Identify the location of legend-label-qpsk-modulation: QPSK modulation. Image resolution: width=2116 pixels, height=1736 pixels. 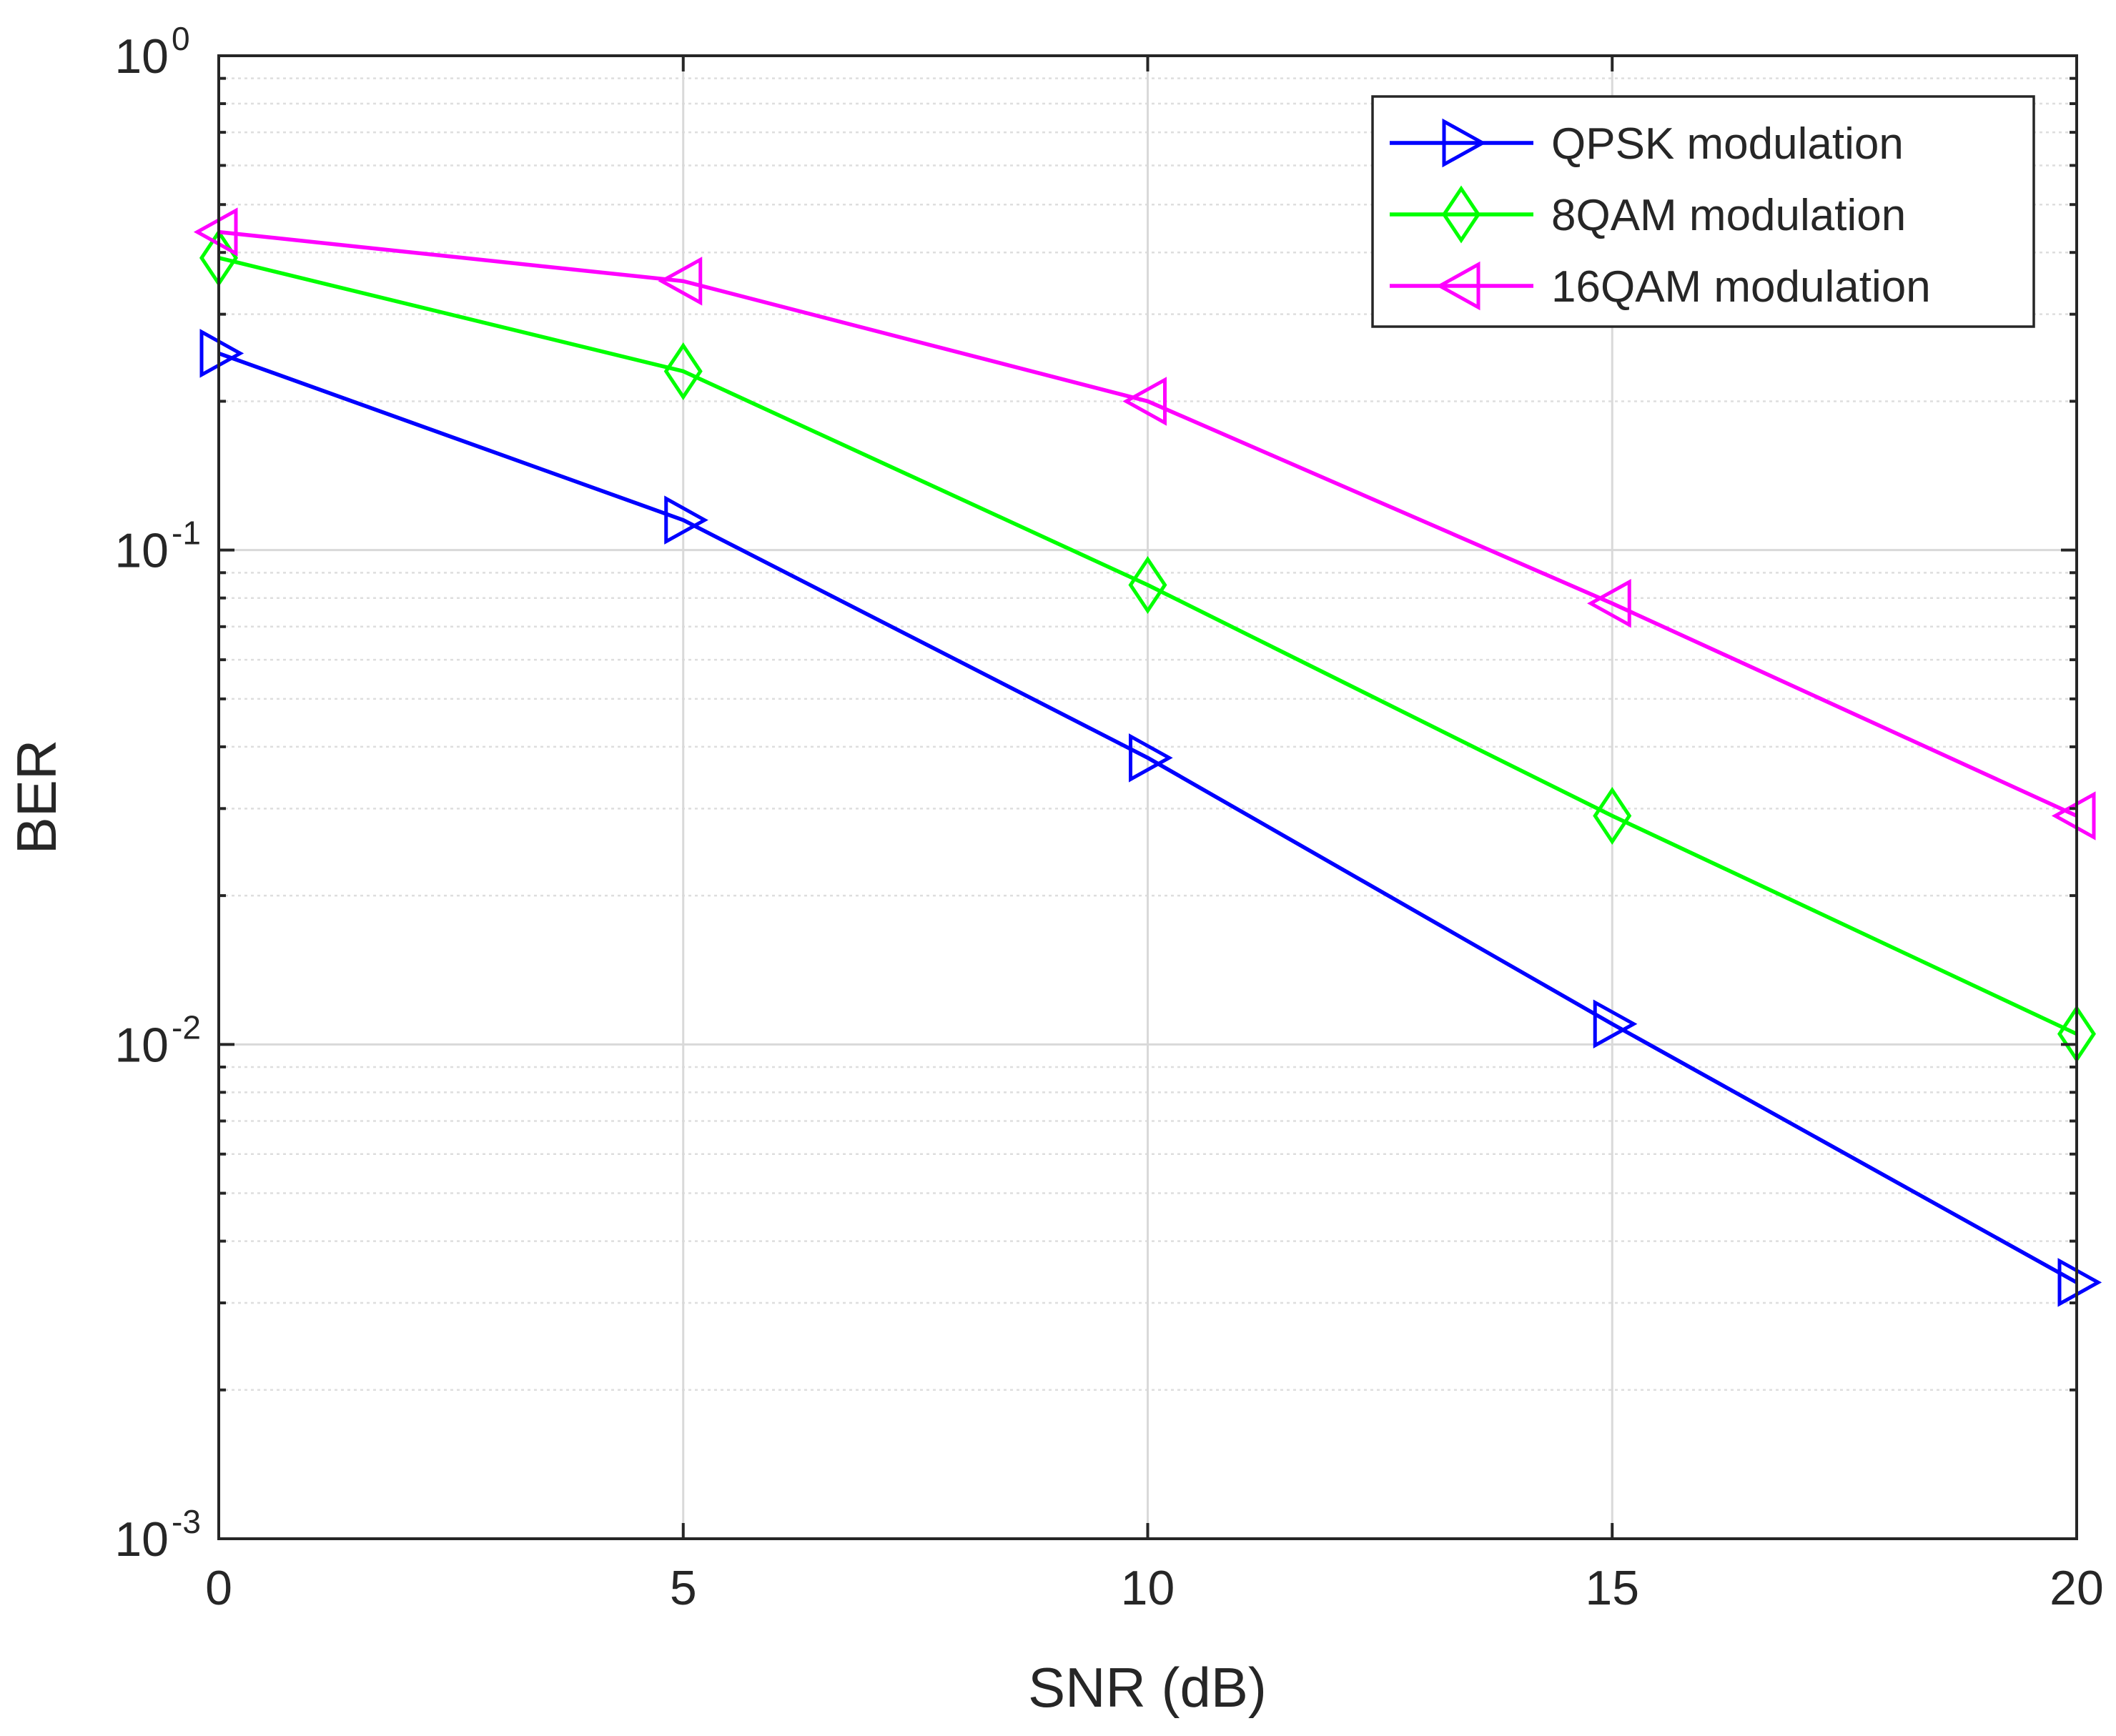
(1728, 144).